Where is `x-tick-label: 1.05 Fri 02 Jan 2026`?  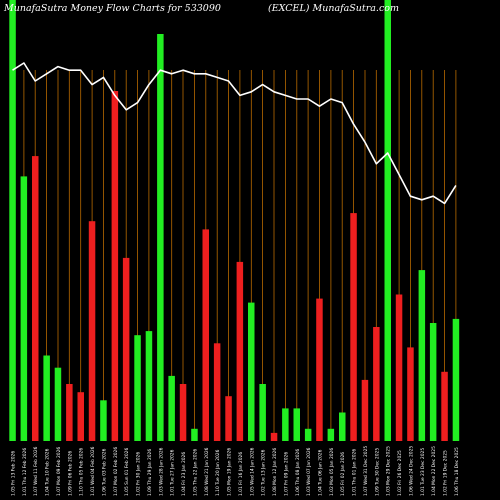
x-tick-label: 1.05 Fri 02 Jan 2026 is located at coordinates (343, 474).